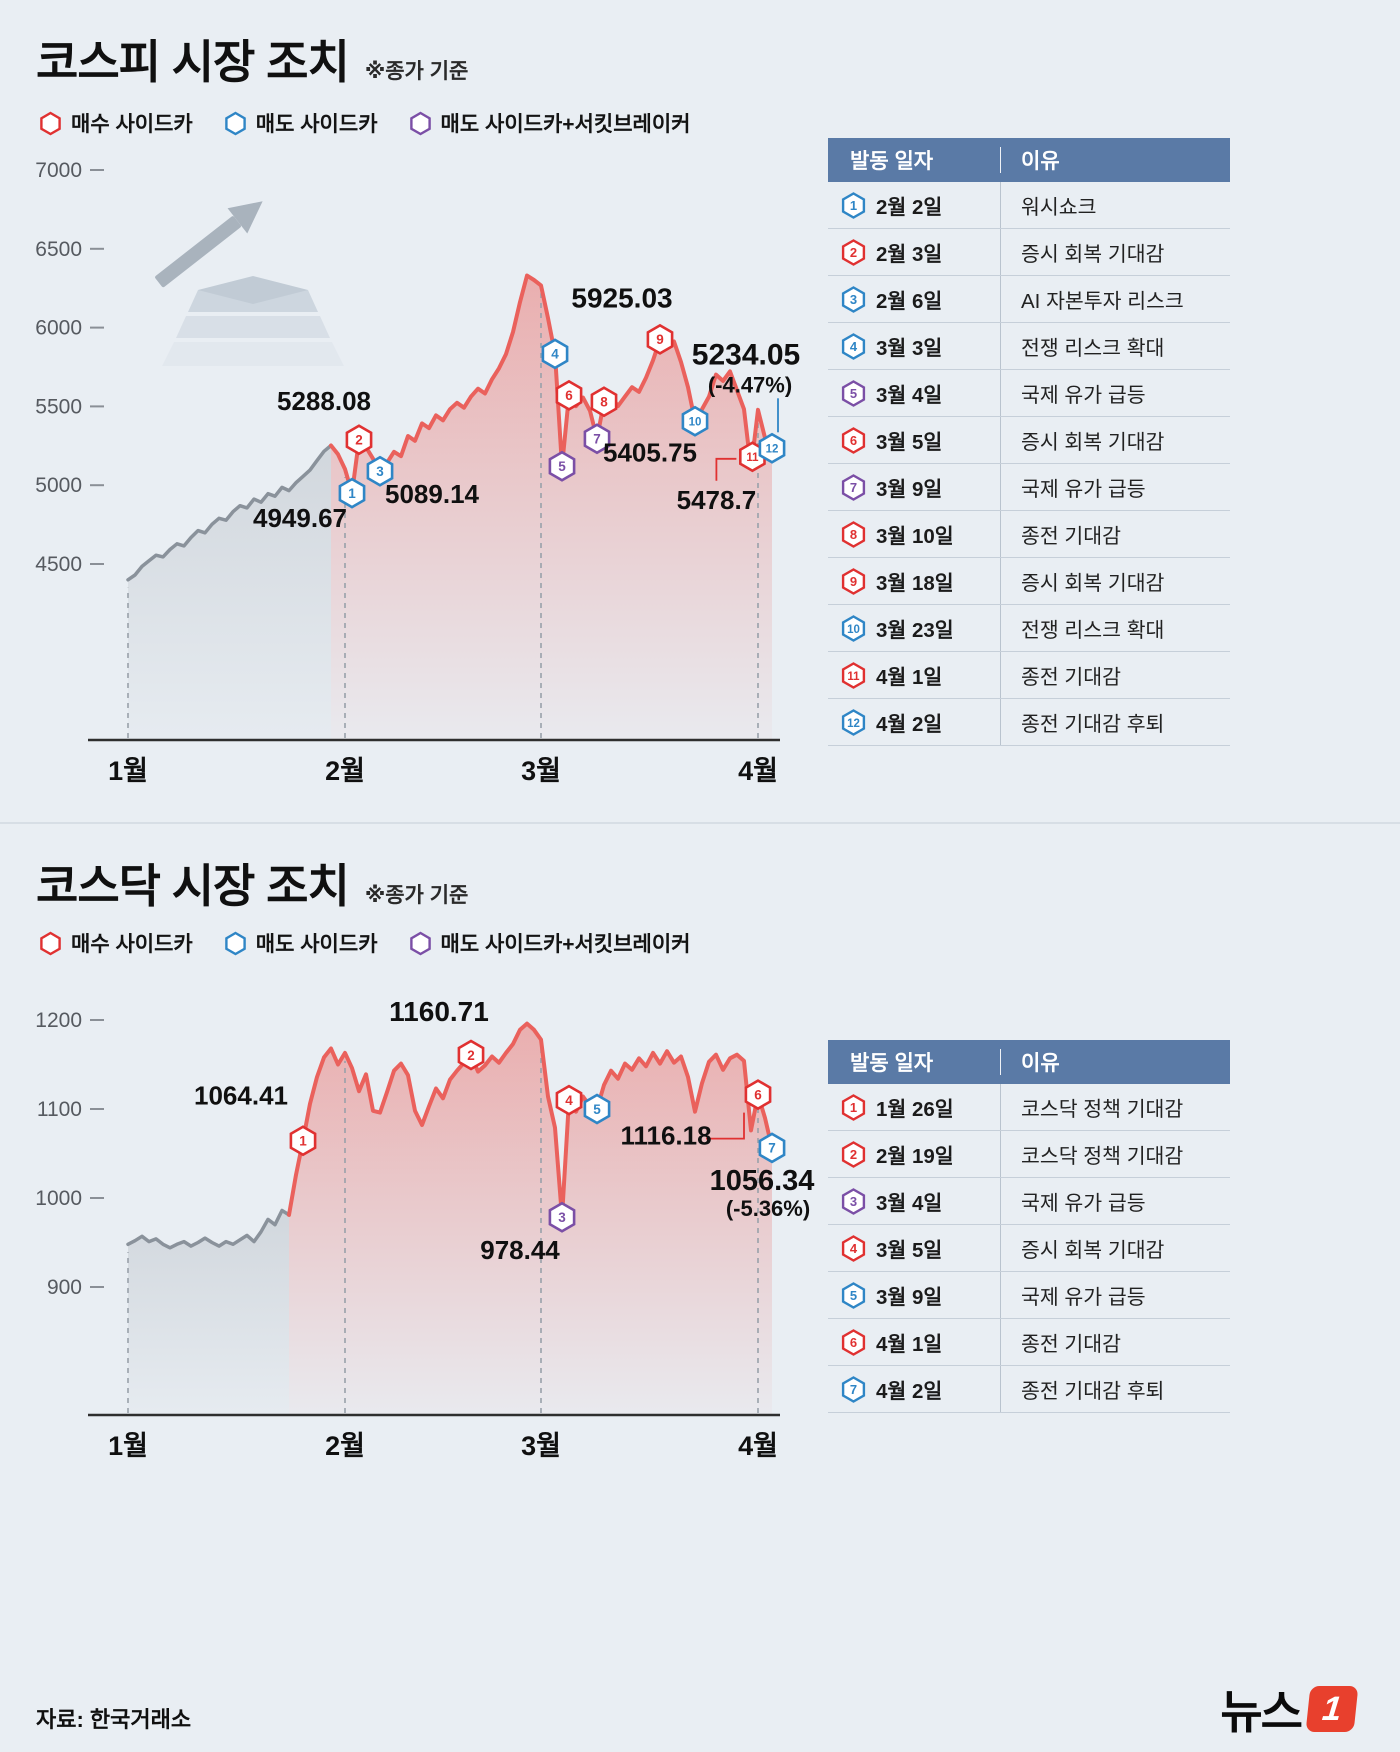  What do you see at coordinates (1289, 1709) in the screenshot?
I see `news1-logo: 뉴스 1` at bounding box center [1289, 1709].